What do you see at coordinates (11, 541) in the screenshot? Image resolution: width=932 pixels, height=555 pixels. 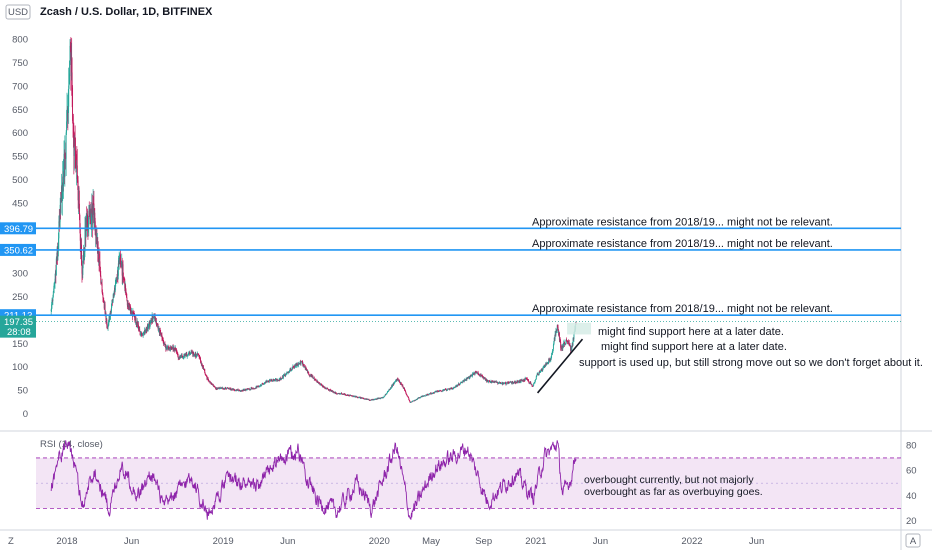 I see `zoom-button: Z` at bounding box center [11, 541].